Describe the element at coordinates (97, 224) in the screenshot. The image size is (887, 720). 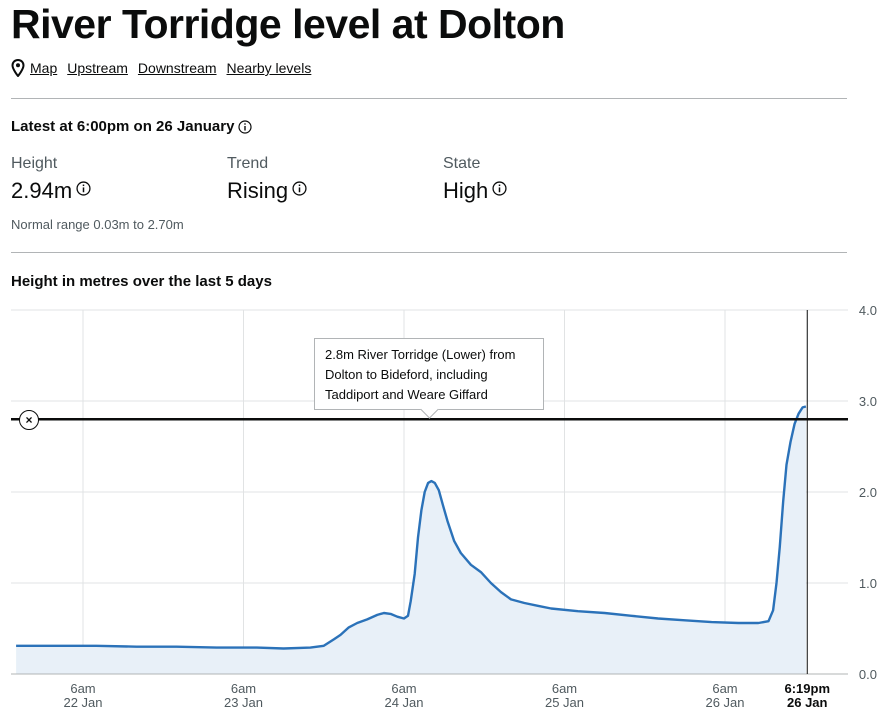
I see `normal-range: Normal range 0.03m to 2.70m` at that location.